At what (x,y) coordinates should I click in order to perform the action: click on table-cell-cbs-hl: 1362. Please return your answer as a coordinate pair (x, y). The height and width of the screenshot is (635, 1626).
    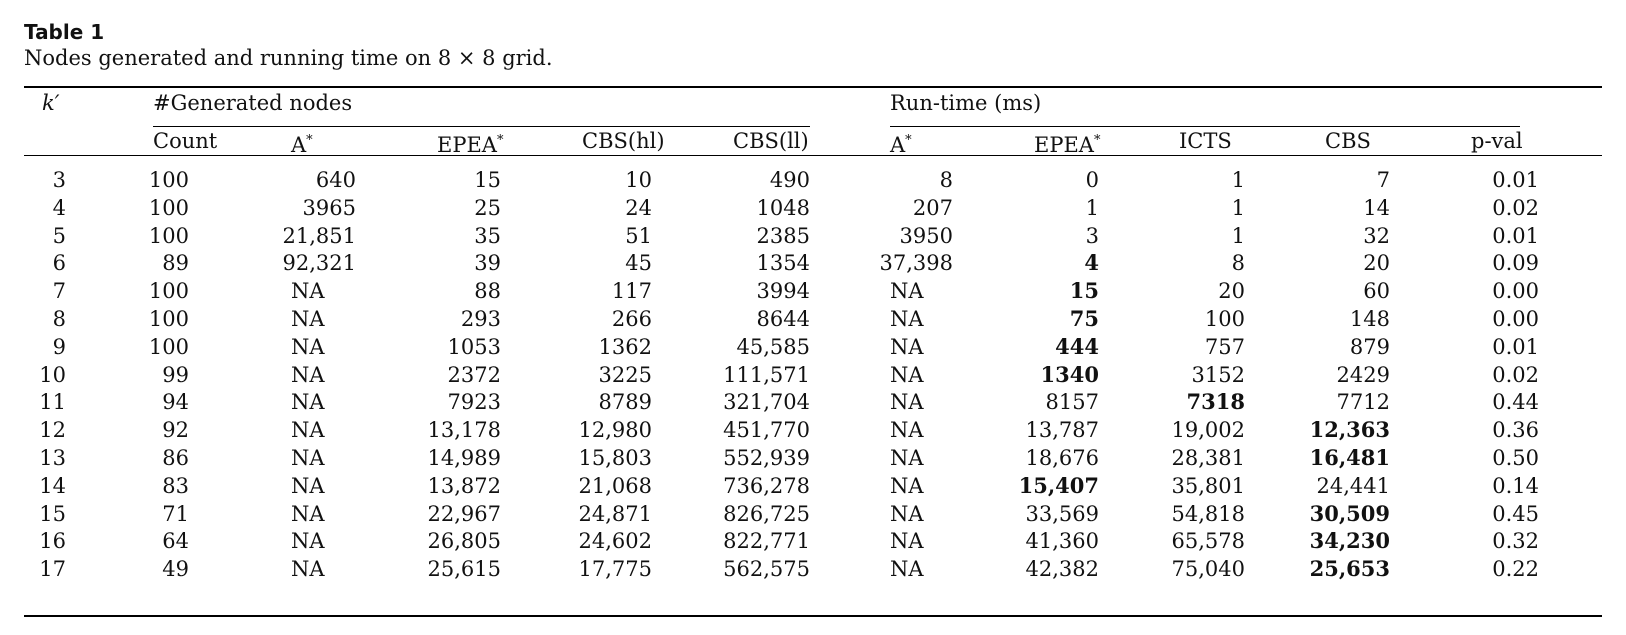
    Looking at the image, I should click on (625, 346).